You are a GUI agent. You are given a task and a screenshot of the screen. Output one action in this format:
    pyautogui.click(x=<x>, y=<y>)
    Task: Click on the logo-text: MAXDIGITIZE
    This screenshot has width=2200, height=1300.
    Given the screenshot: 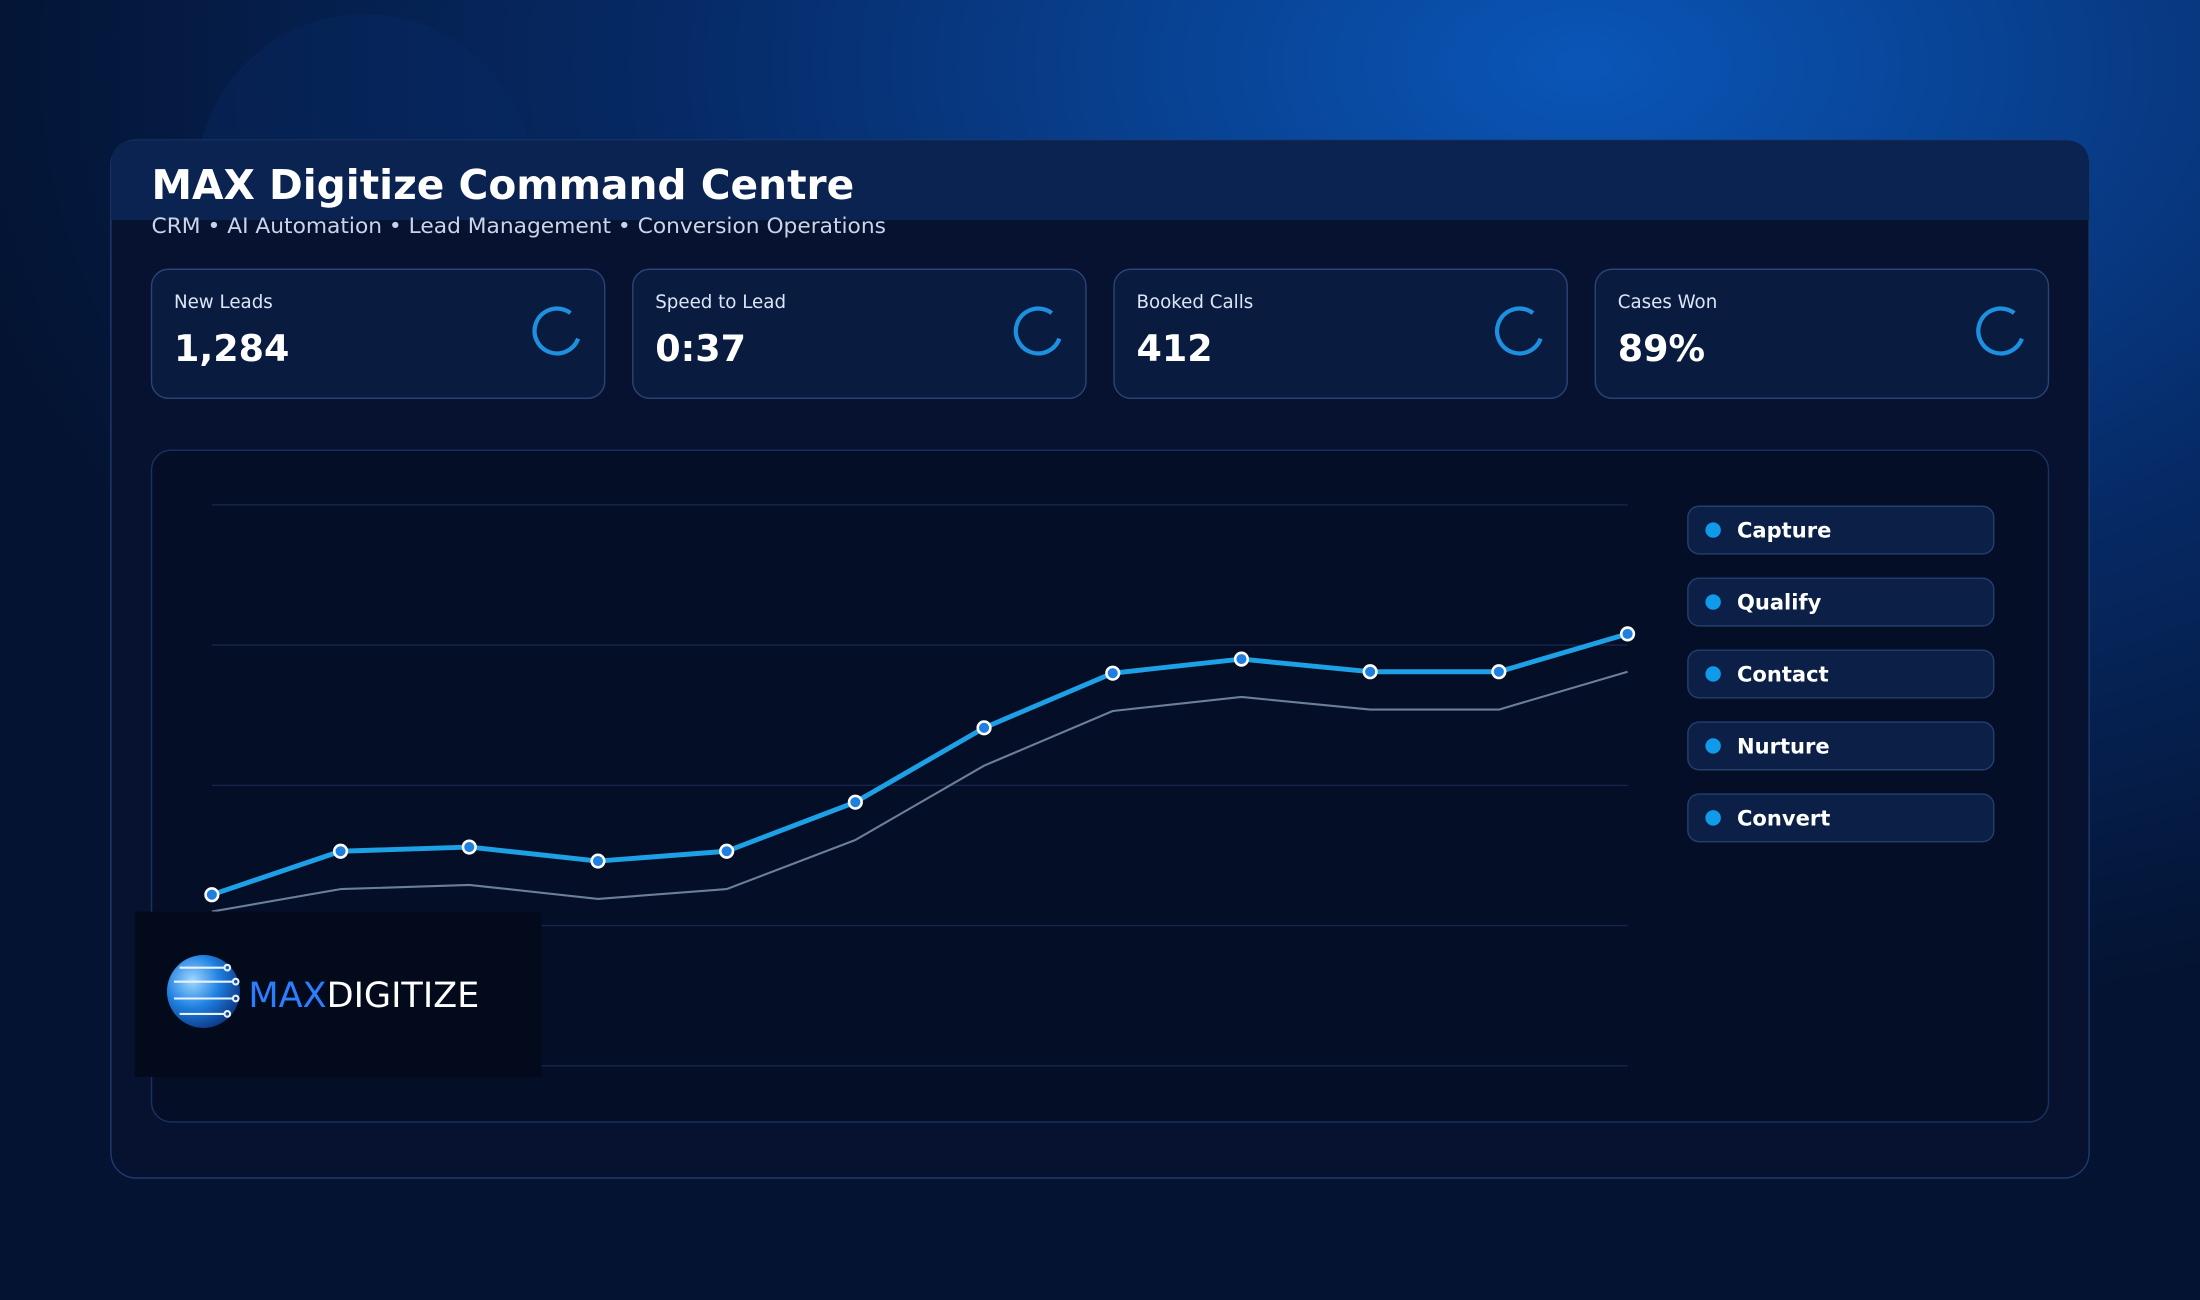 What is the action you would take?
    pyautogui.click(x=363, y=995)
    